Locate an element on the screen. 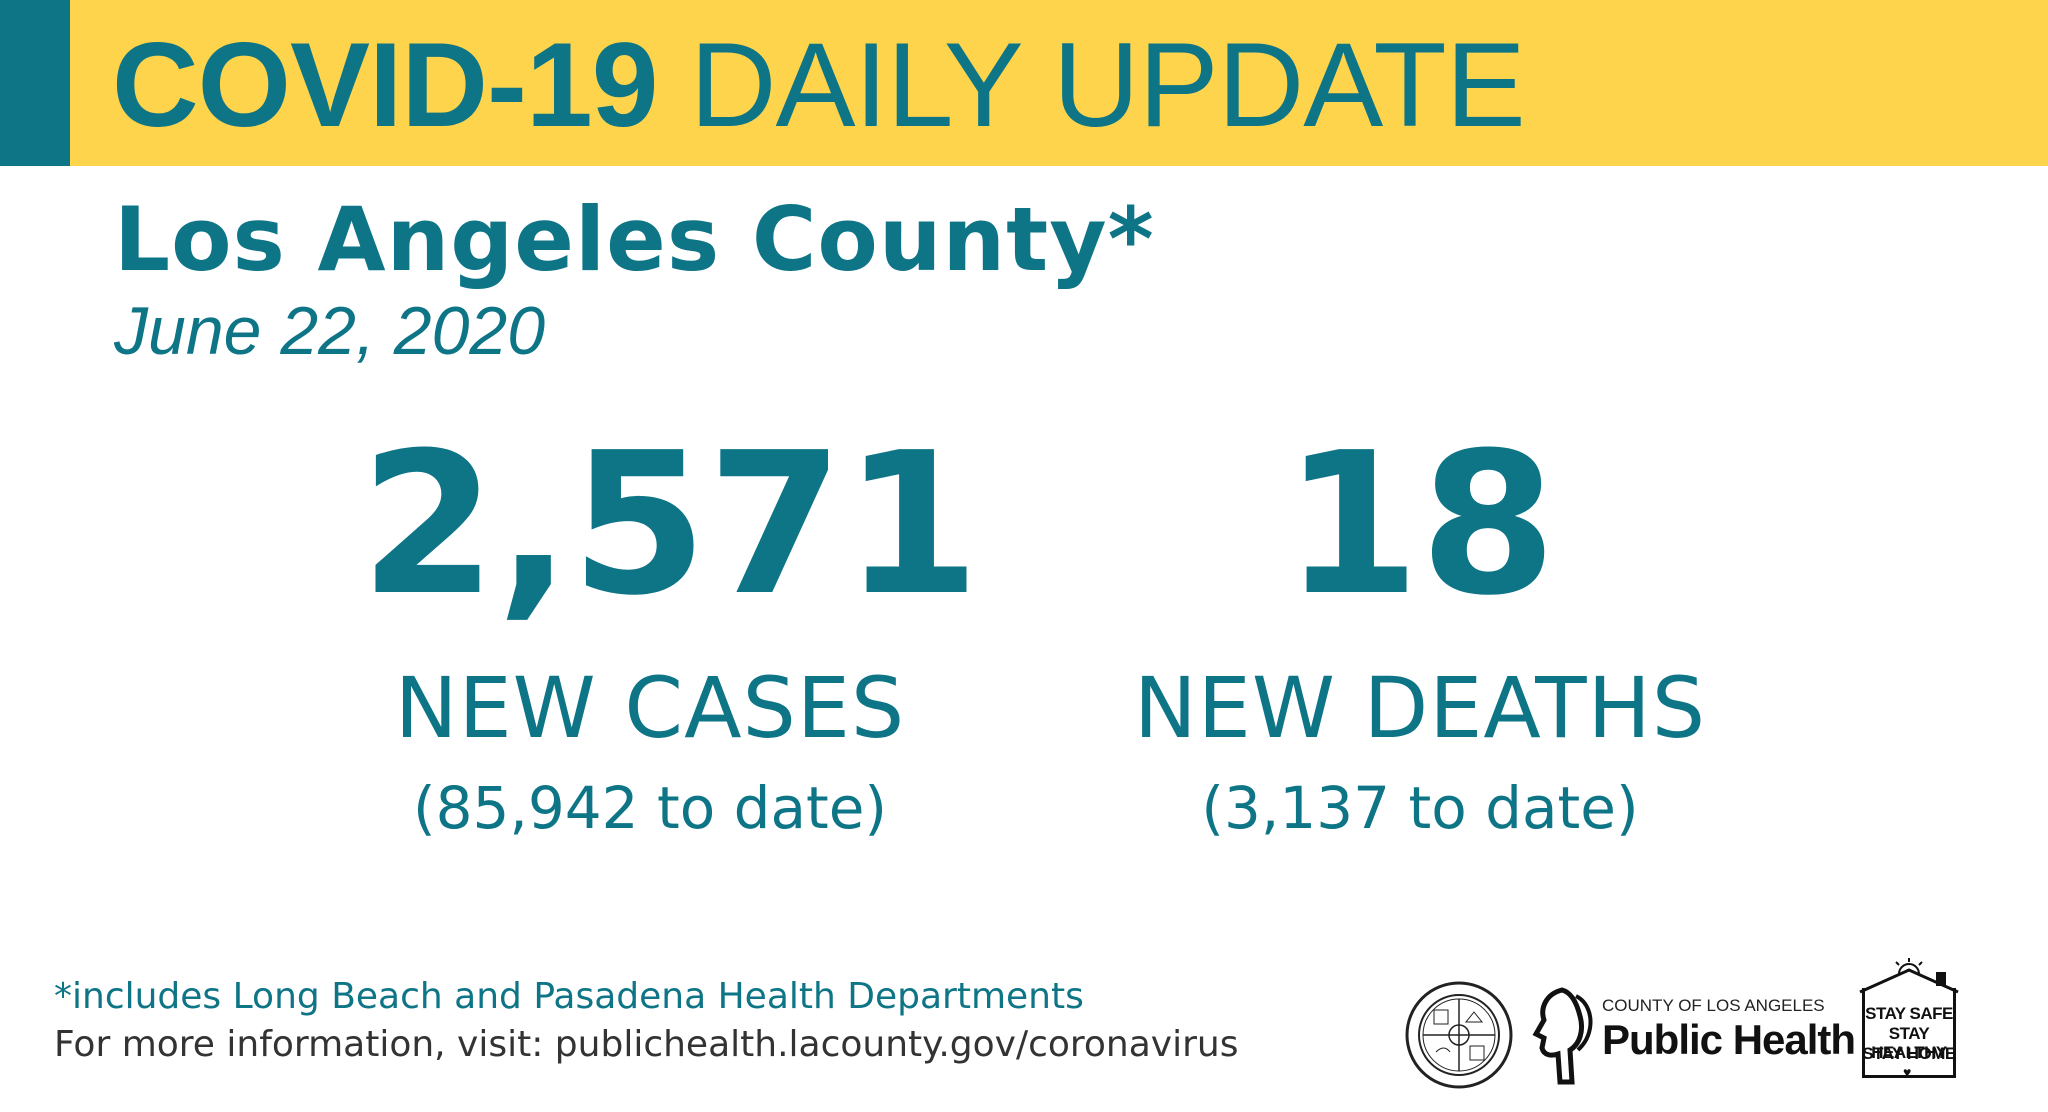 This screenshot has height=1112, width=2048. cases-stat: 2,571 NEW CASES (85,942 to date) is located at coordinates (670, 628).